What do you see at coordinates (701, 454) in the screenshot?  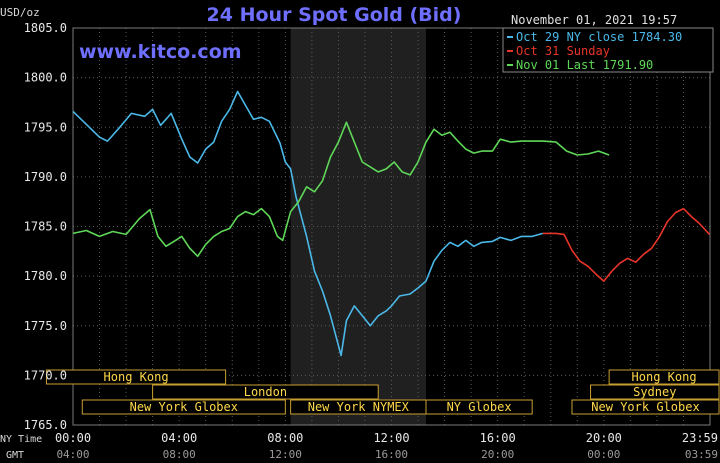 I see `x-tick-label-gmt: 03:59` at bounding box center [701, 454].